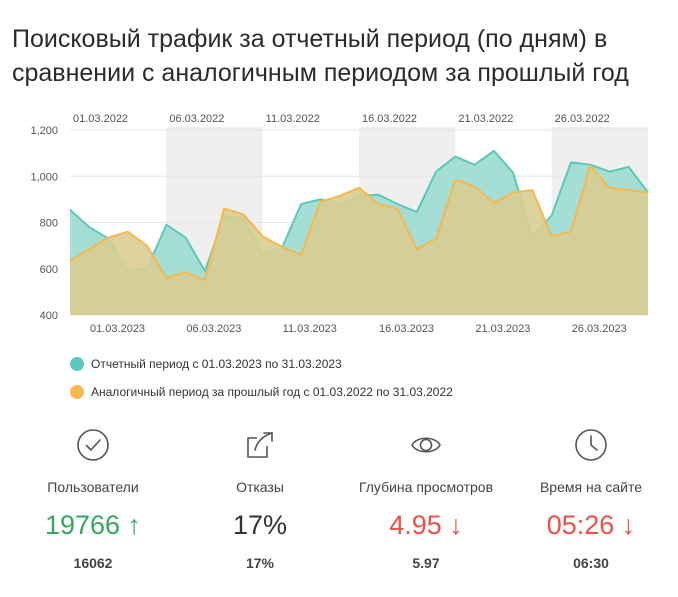 The width and height of the screenshot is (678, 597). I want to click on bottom-axis-label: 11.03.2023, so click(310, 329).